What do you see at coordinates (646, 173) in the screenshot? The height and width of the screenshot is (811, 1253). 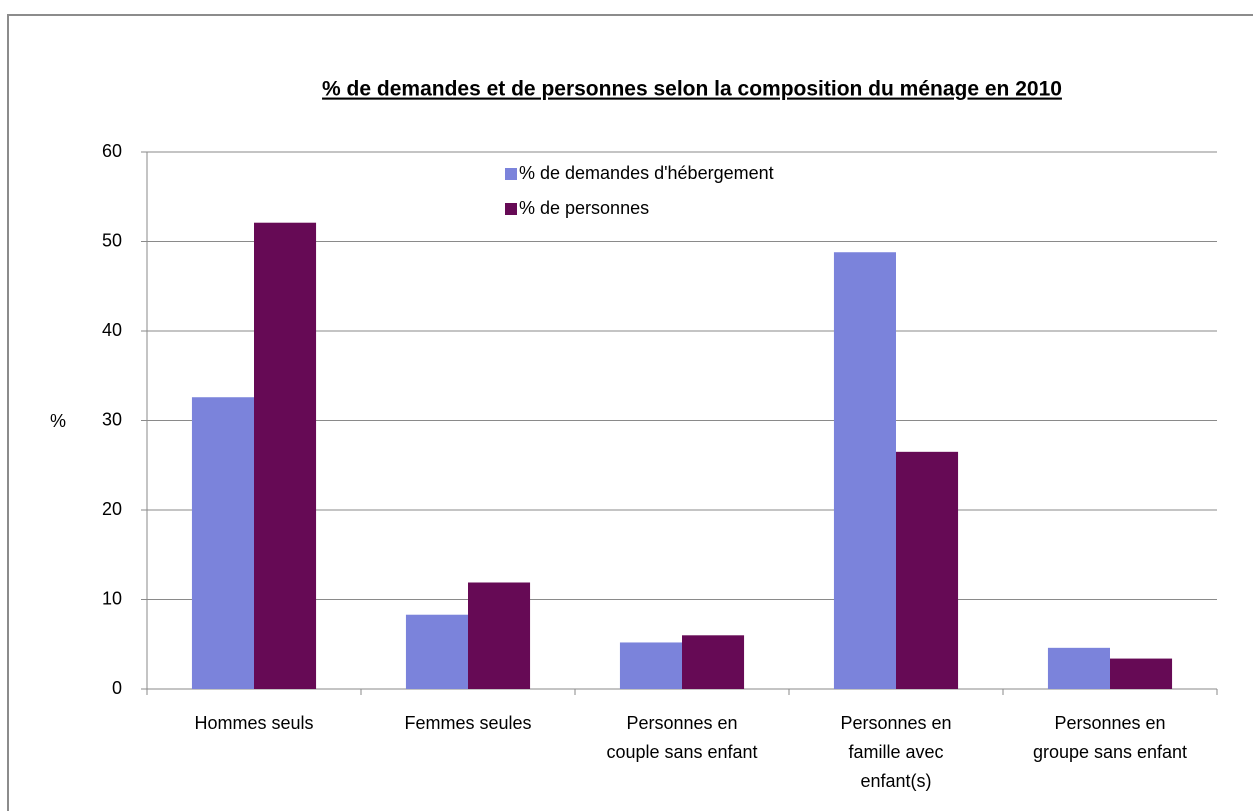 I see `legend-label: % de demandes d'hébergement` at bounding box center [646, 173].